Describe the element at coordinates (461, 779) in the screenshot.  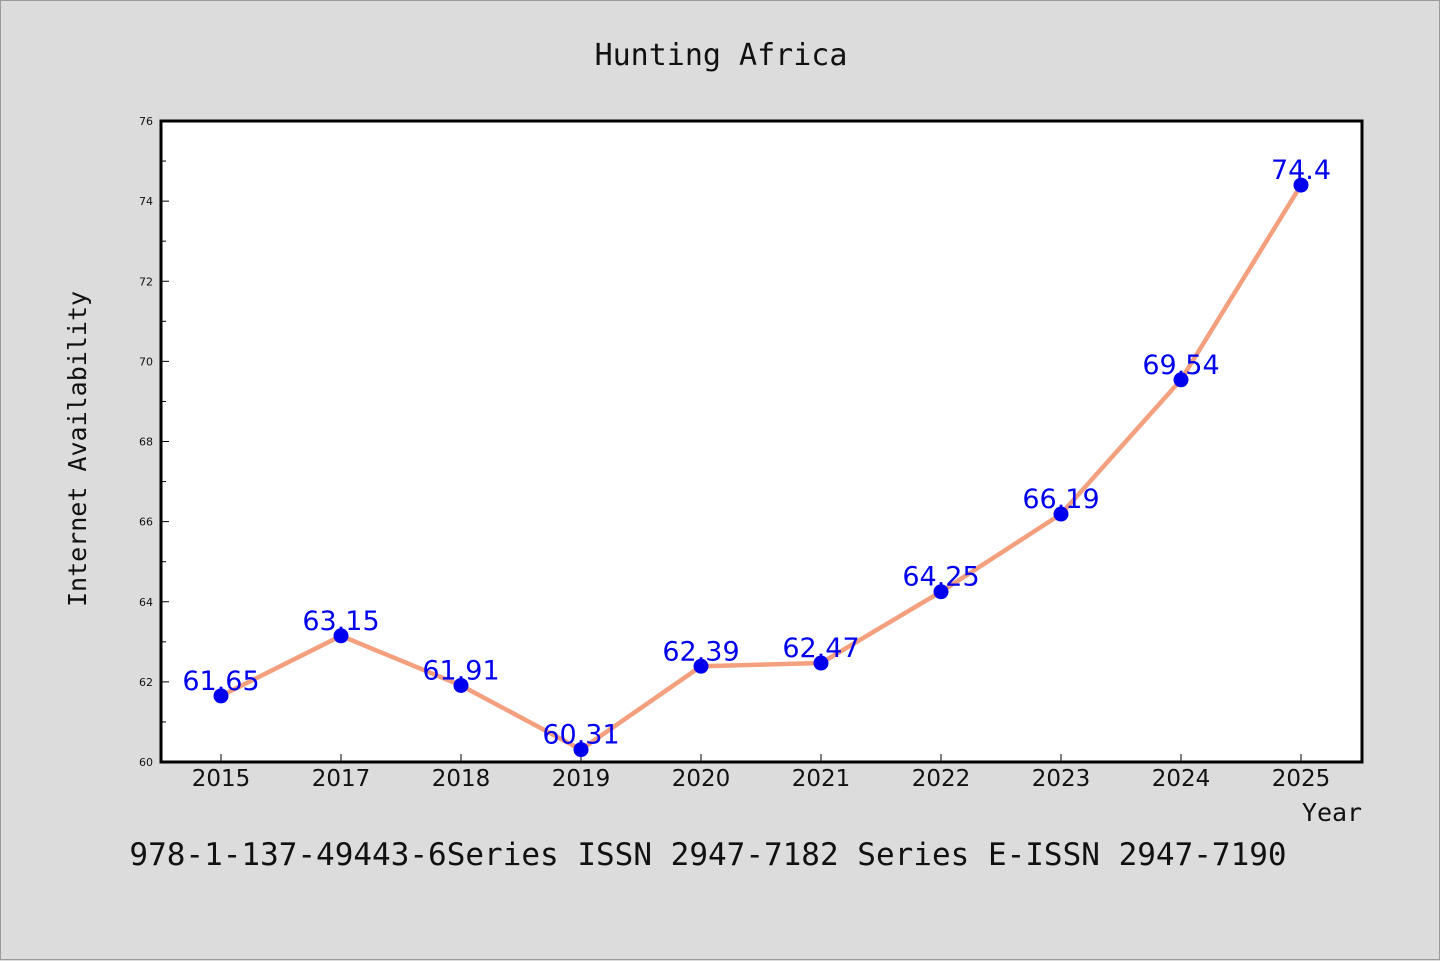
I see `x-tick-label: 2018` at that location.